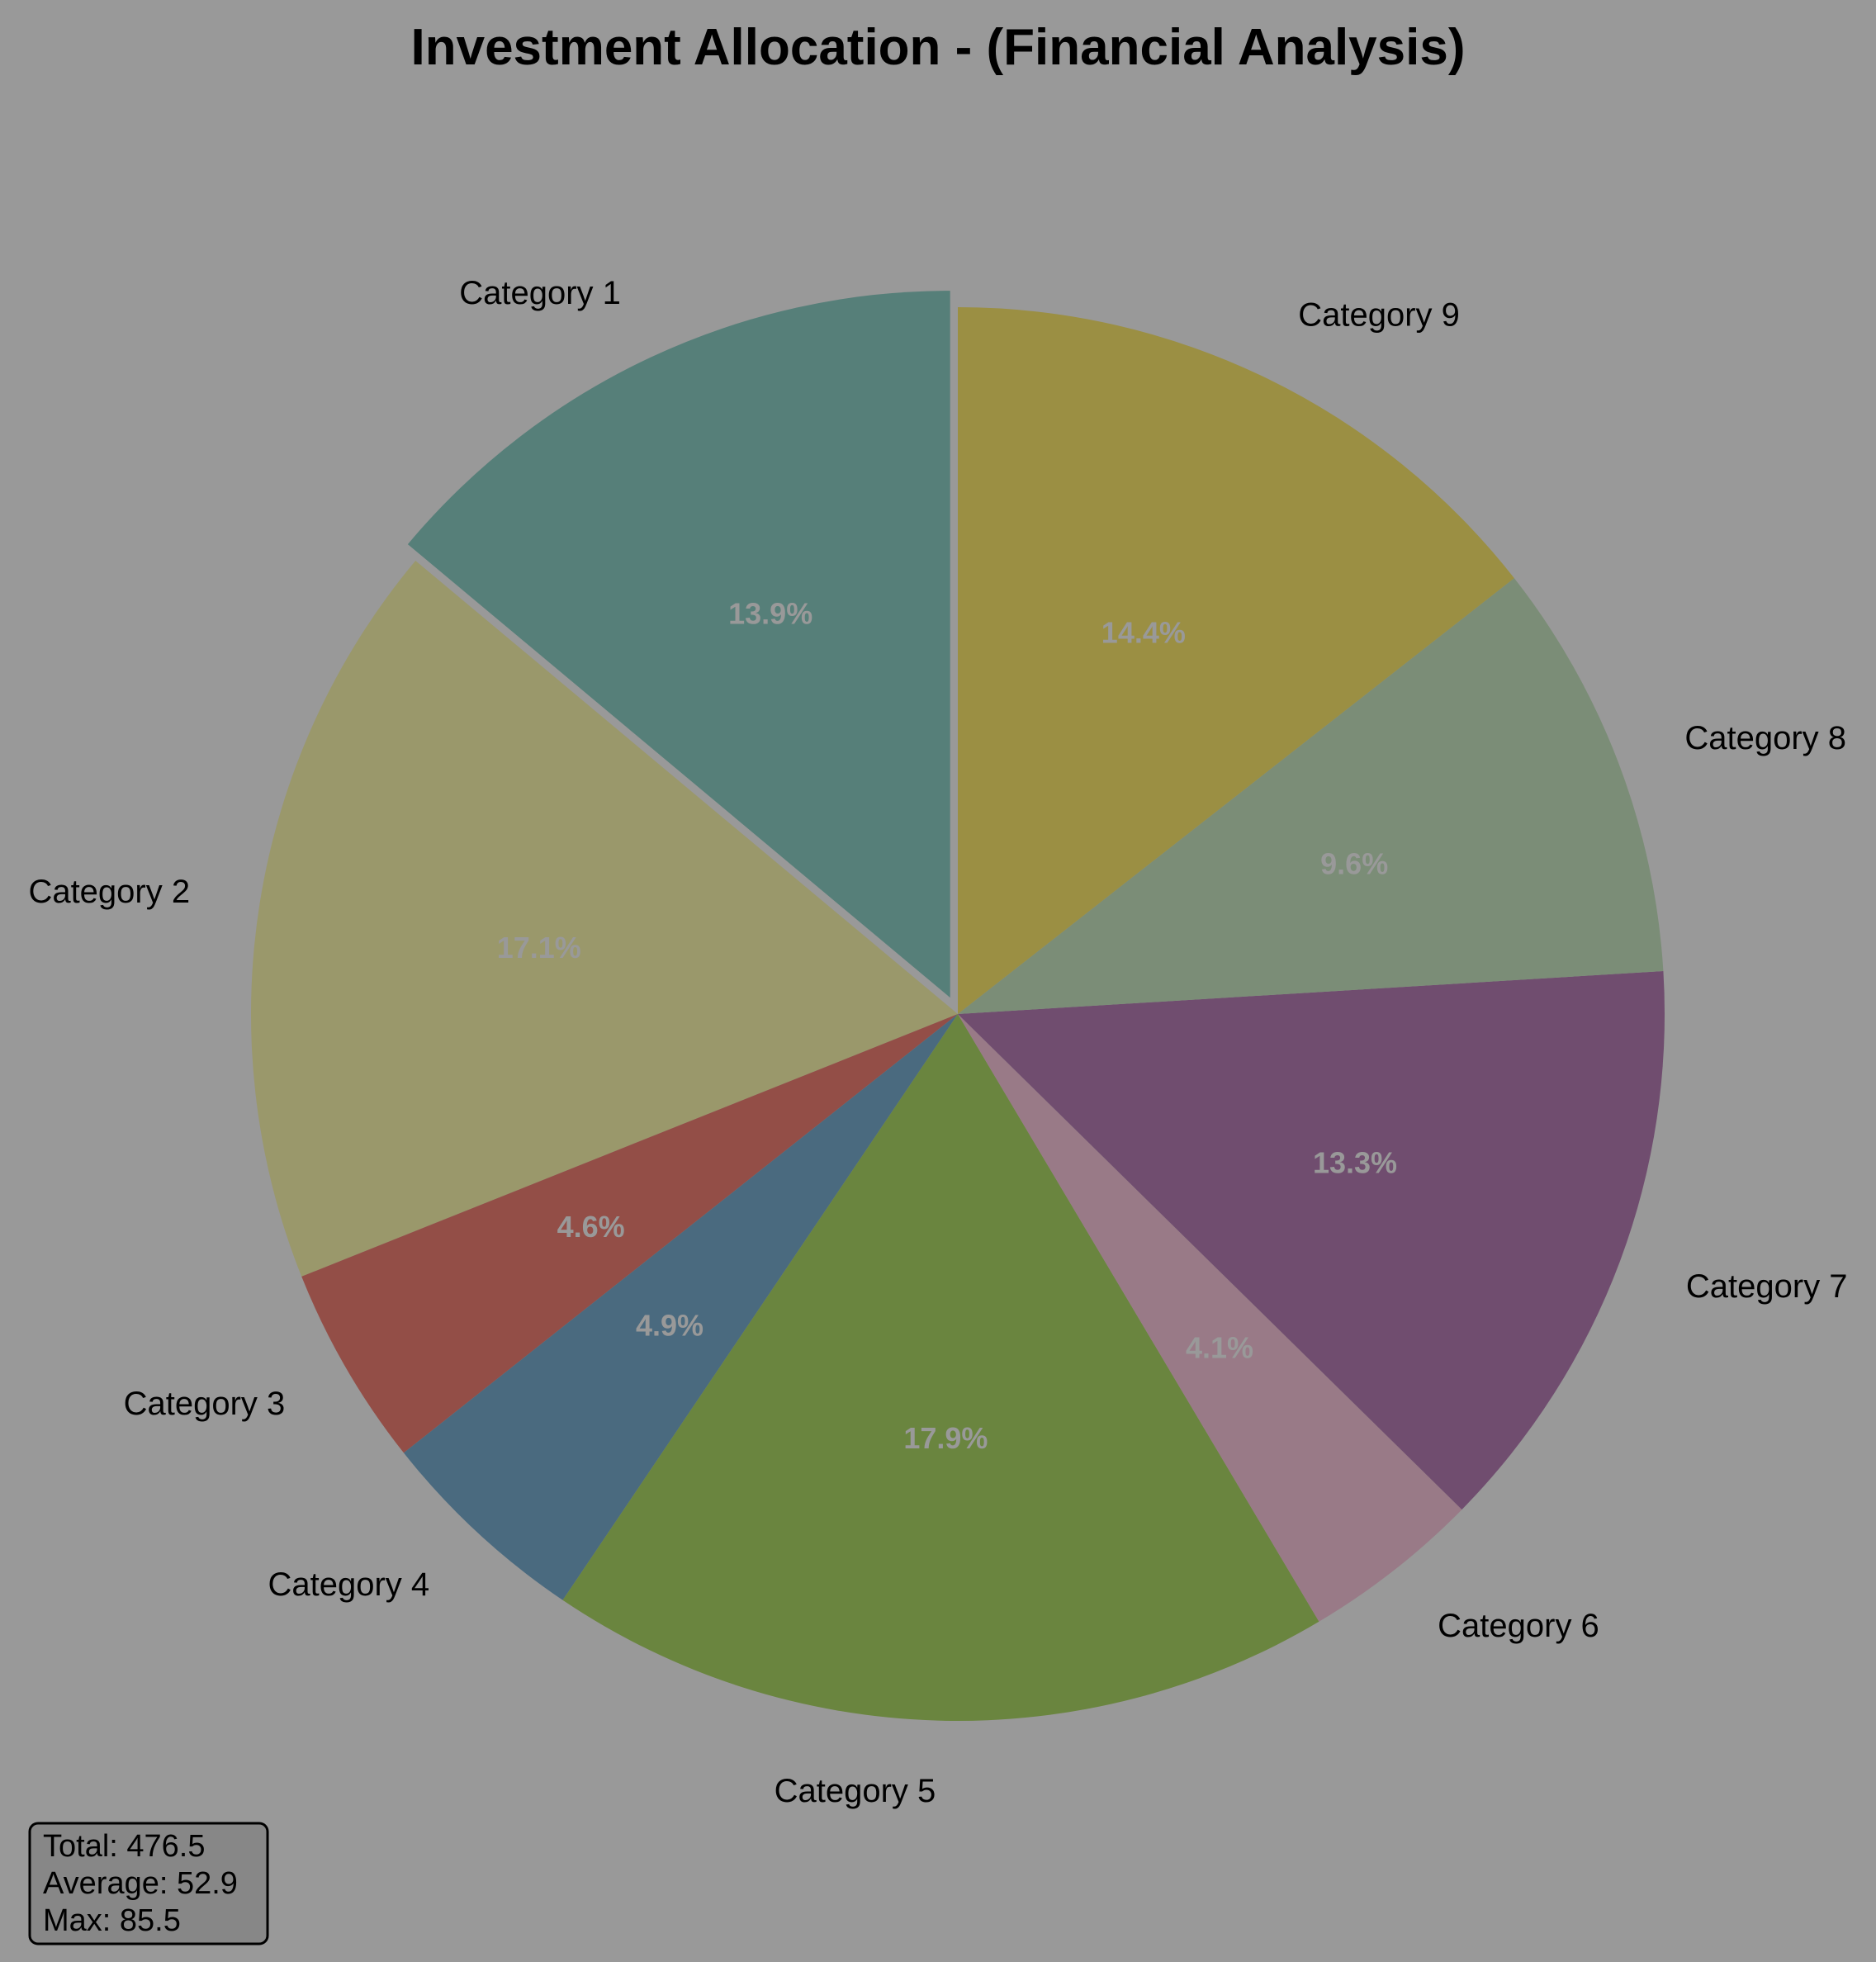 This screenshot has height=1962, width=1876. Describe the element at coordinates (349, 1584) in the screenshot. I see `category-label-4: Category 4` at that location.